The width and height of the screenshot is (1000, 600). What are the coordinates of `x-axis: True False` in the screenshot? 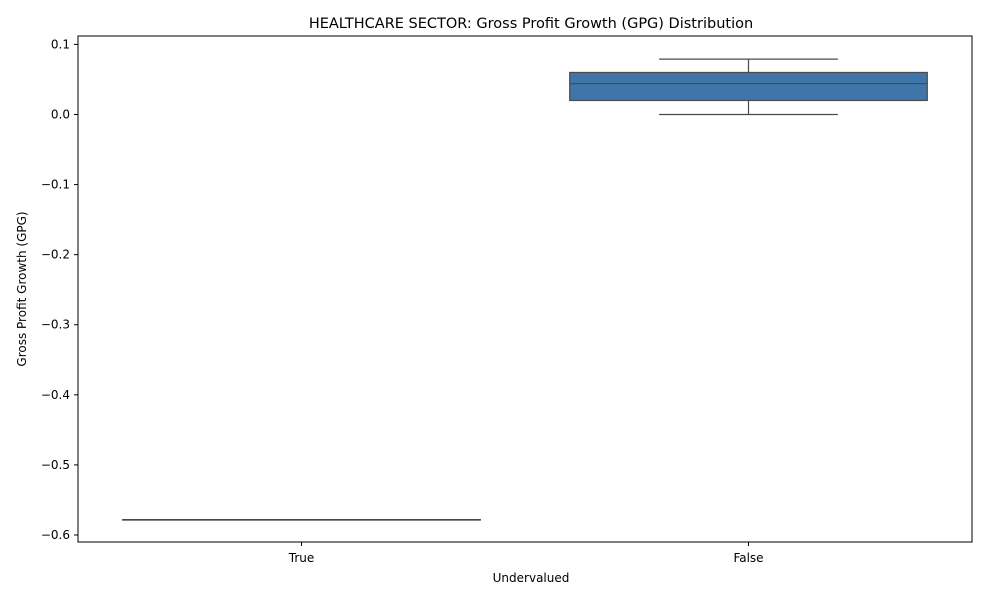 It's located at (526, 553).